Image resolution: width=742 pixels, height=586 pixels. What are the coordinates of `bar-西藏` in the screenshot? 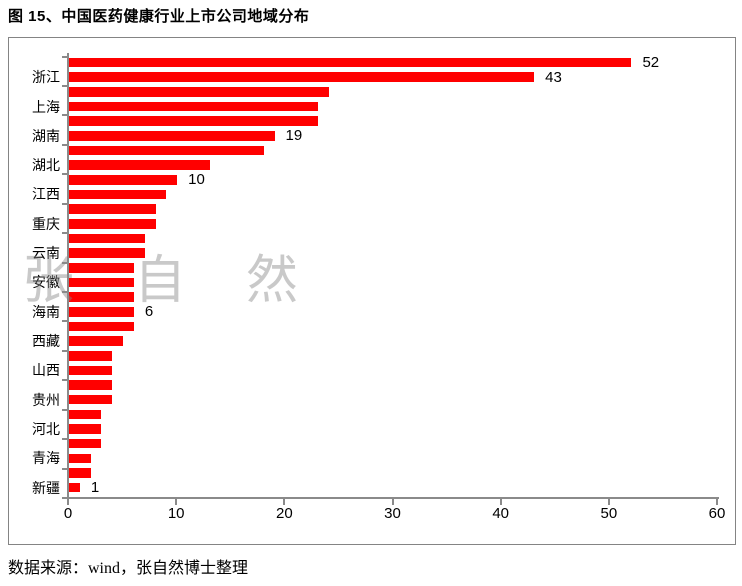 It's located at (96, 341).